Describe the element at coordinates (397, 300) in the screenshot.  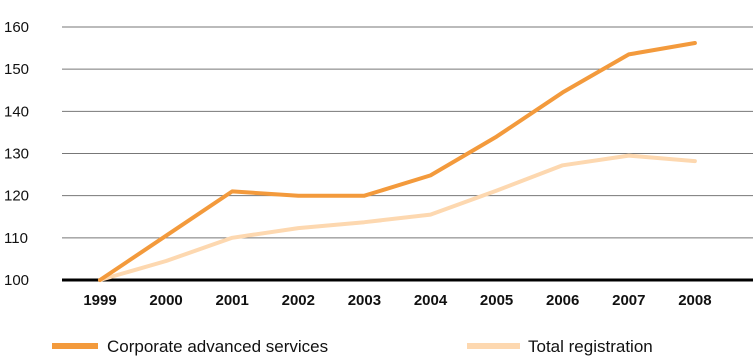
I see `x-axis-ticks: 1999 2000 2001 2002 2003 2004 2005 2006 2007 2008` at that location.